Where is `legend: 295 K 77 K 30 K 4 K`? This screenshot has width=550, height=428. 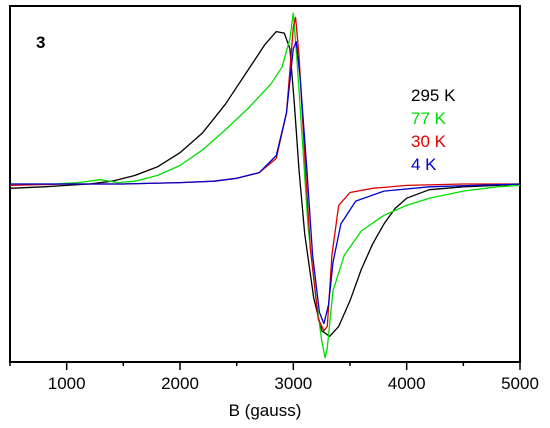
legend: 295 K 77 K 30 K 4 K is located at coordinates (433, 130).